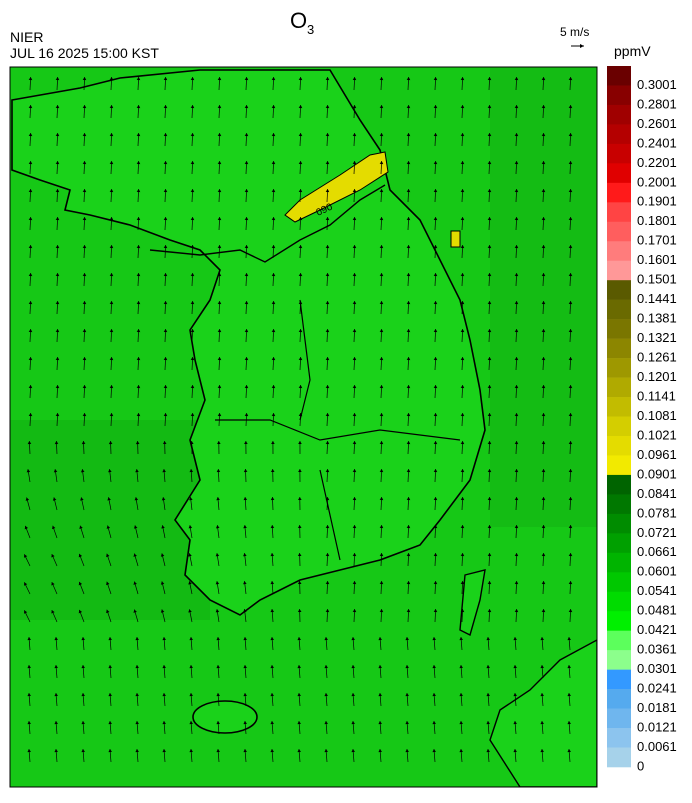 The width and height of the screenshot is (692, 803). Describe the element at coordinates (26, 37) in the screenshot. I see `agency: NIER` at that location.